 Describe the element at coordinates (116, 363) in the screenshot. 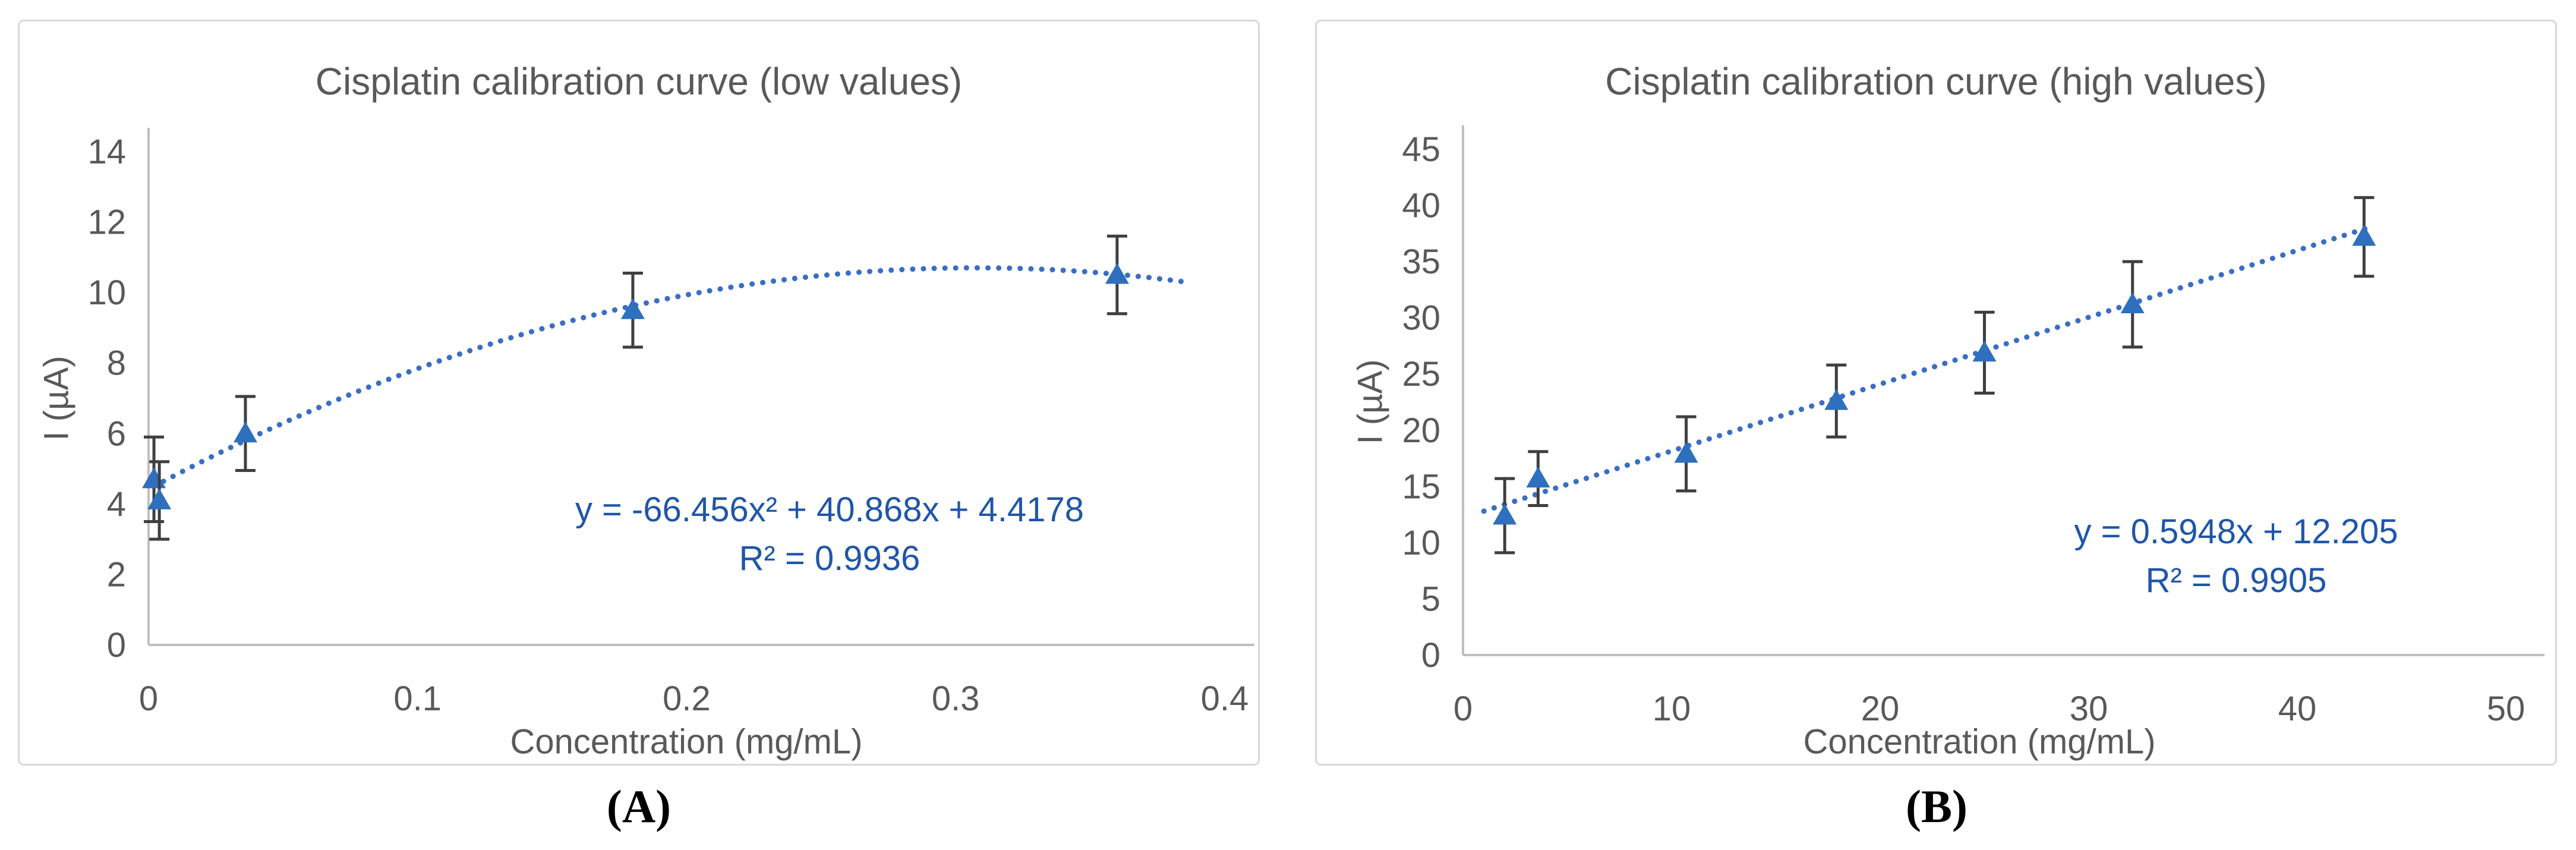

I see `y-tick-label: 8` at that location.